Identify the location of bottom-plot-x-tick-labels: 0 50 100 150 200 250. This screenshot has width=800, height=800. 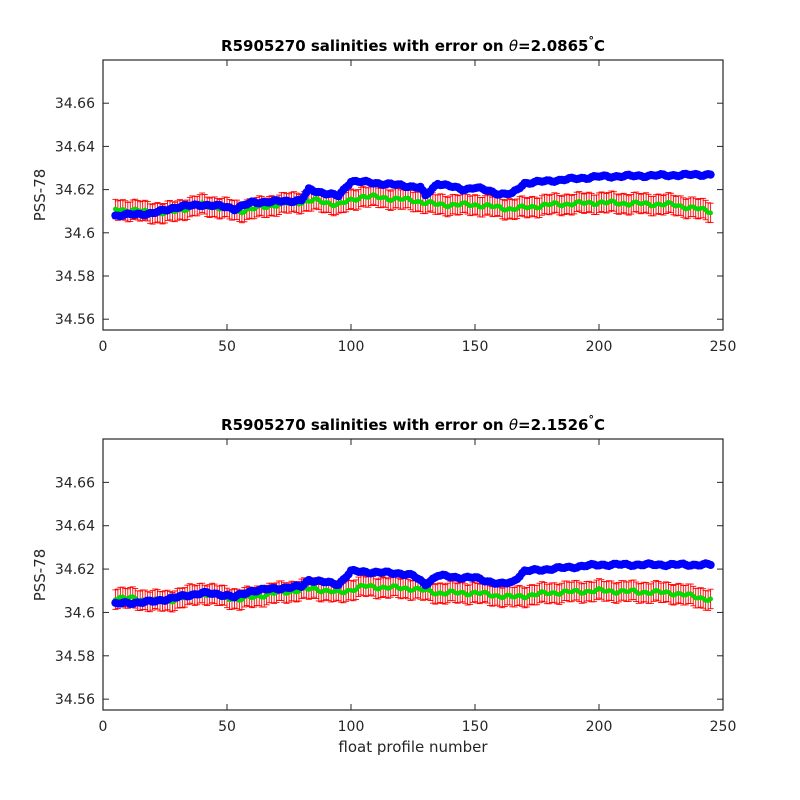
(418, 727).